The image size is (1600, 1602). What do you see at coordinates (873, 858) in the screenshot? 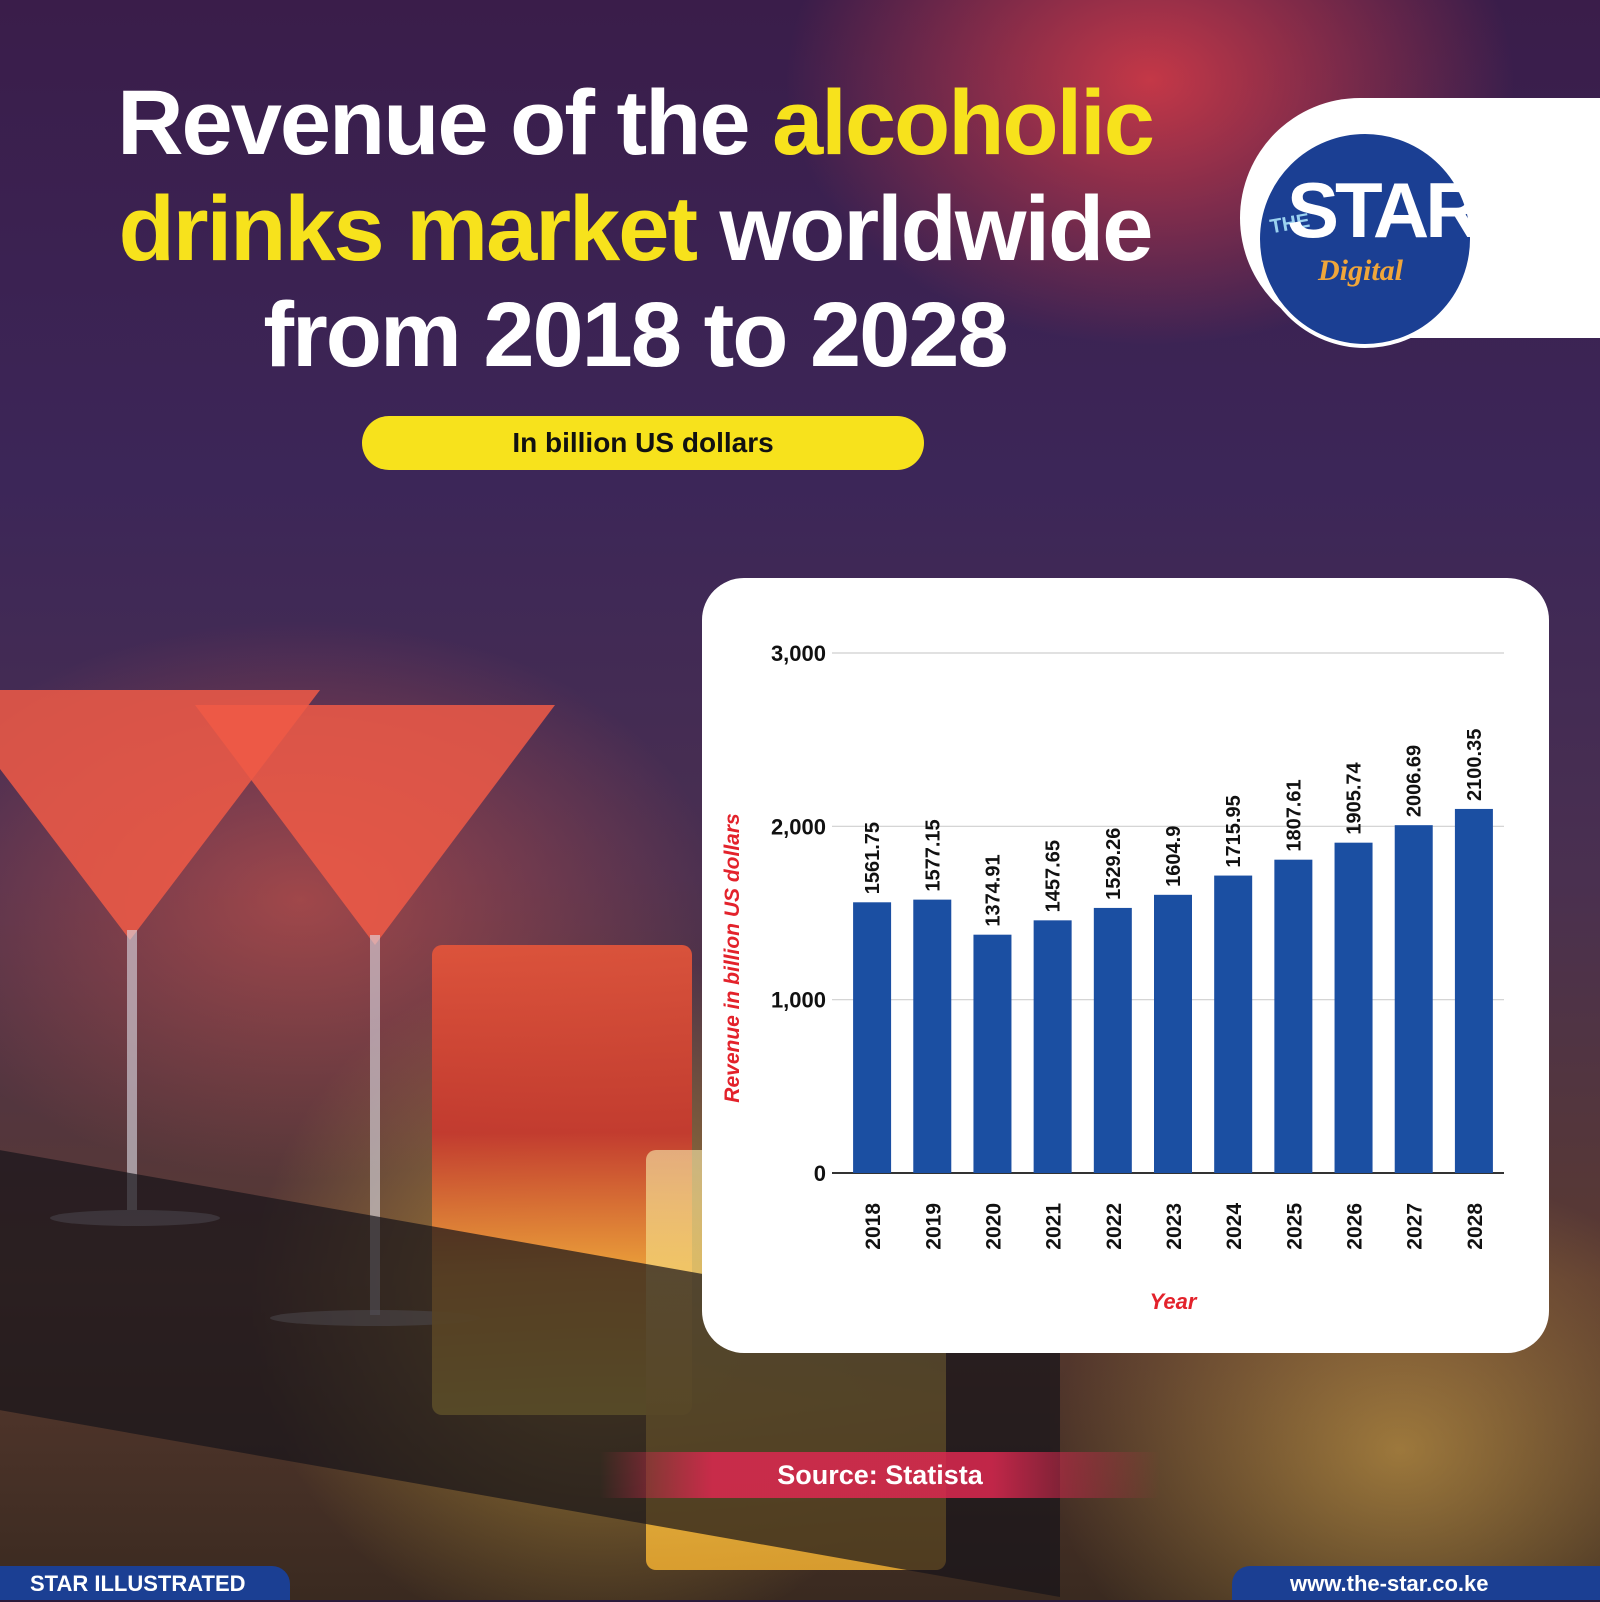
I see `bar-value-label: 1561.75` at bounding box center [873, 858].